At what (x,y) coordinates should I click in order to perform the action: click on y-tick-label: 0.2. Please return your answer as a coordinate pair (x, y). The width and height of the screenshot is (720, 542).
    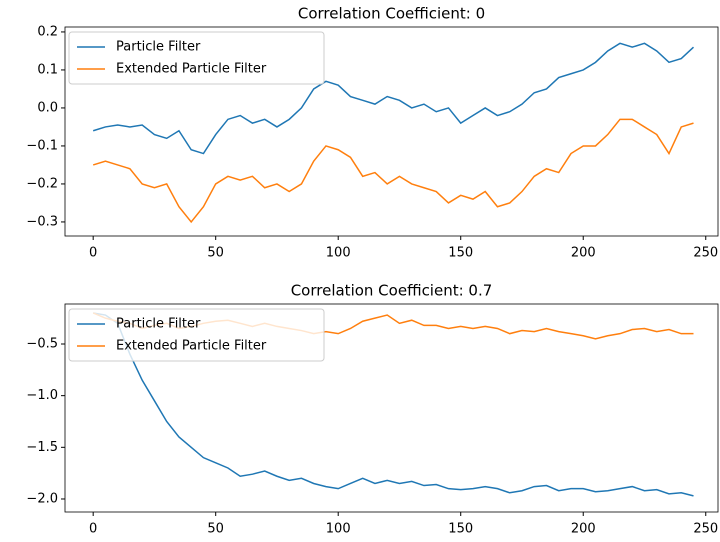
    Looking at the image, I should click on (47, 31).